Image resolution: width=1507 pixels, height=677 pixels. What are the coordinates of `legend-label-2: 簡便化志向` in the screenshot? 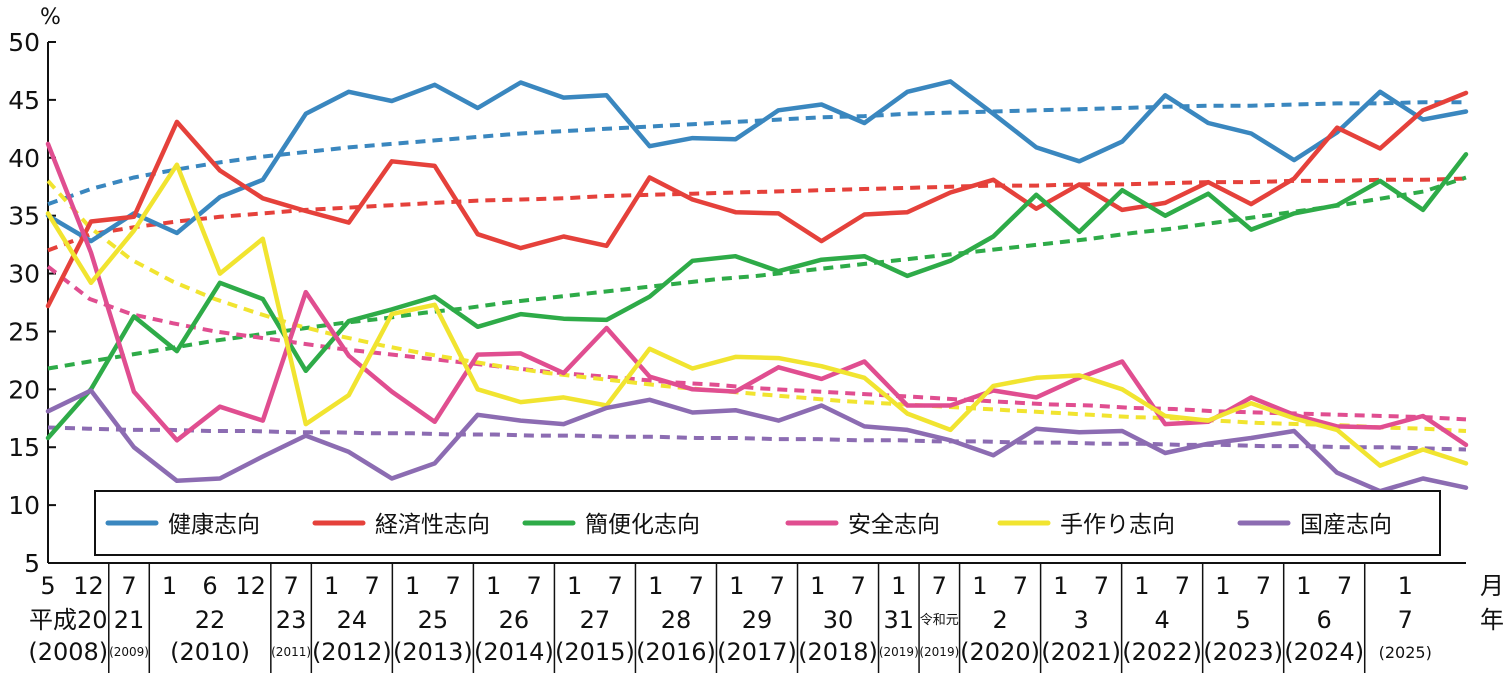 It's located at (642, 525).